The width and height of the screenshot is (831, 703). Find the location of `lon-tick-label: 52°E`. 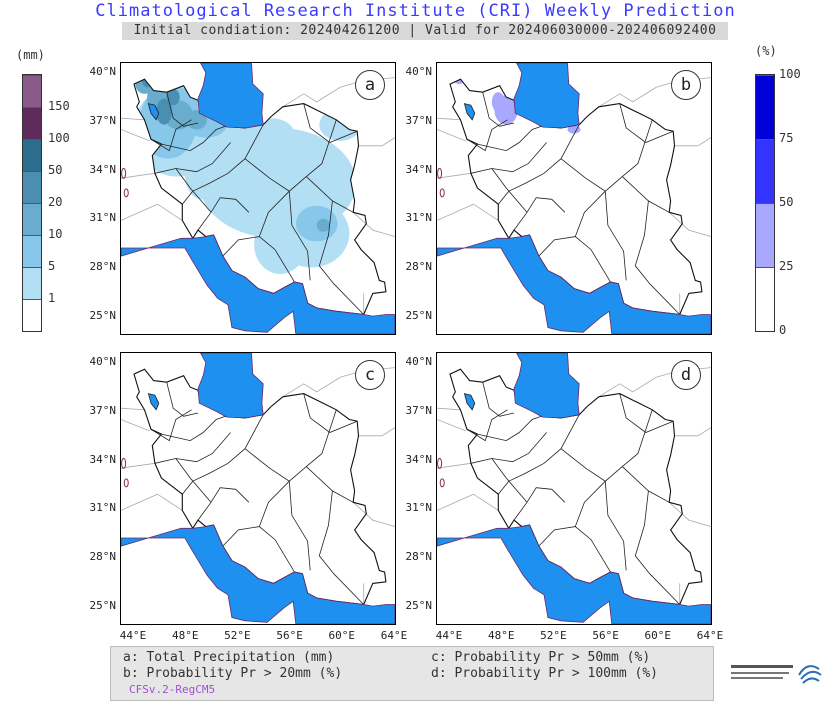

lon-tick-label: 52°E is located at coordinates (237, 635).